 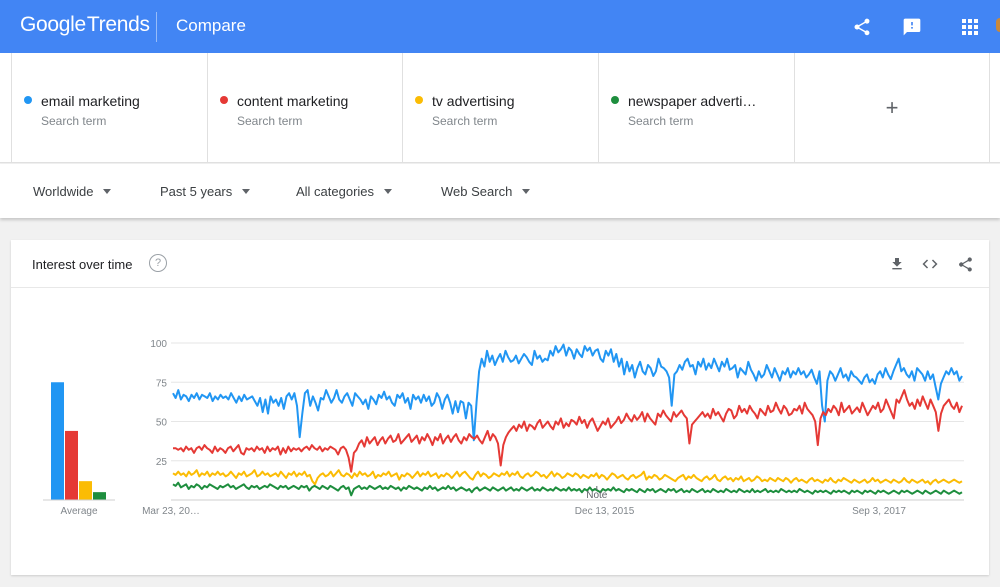 What do you see at coordinates (912, 27) in the screenshot?
I see `feedback-icon` at bounding box center [912, 27].